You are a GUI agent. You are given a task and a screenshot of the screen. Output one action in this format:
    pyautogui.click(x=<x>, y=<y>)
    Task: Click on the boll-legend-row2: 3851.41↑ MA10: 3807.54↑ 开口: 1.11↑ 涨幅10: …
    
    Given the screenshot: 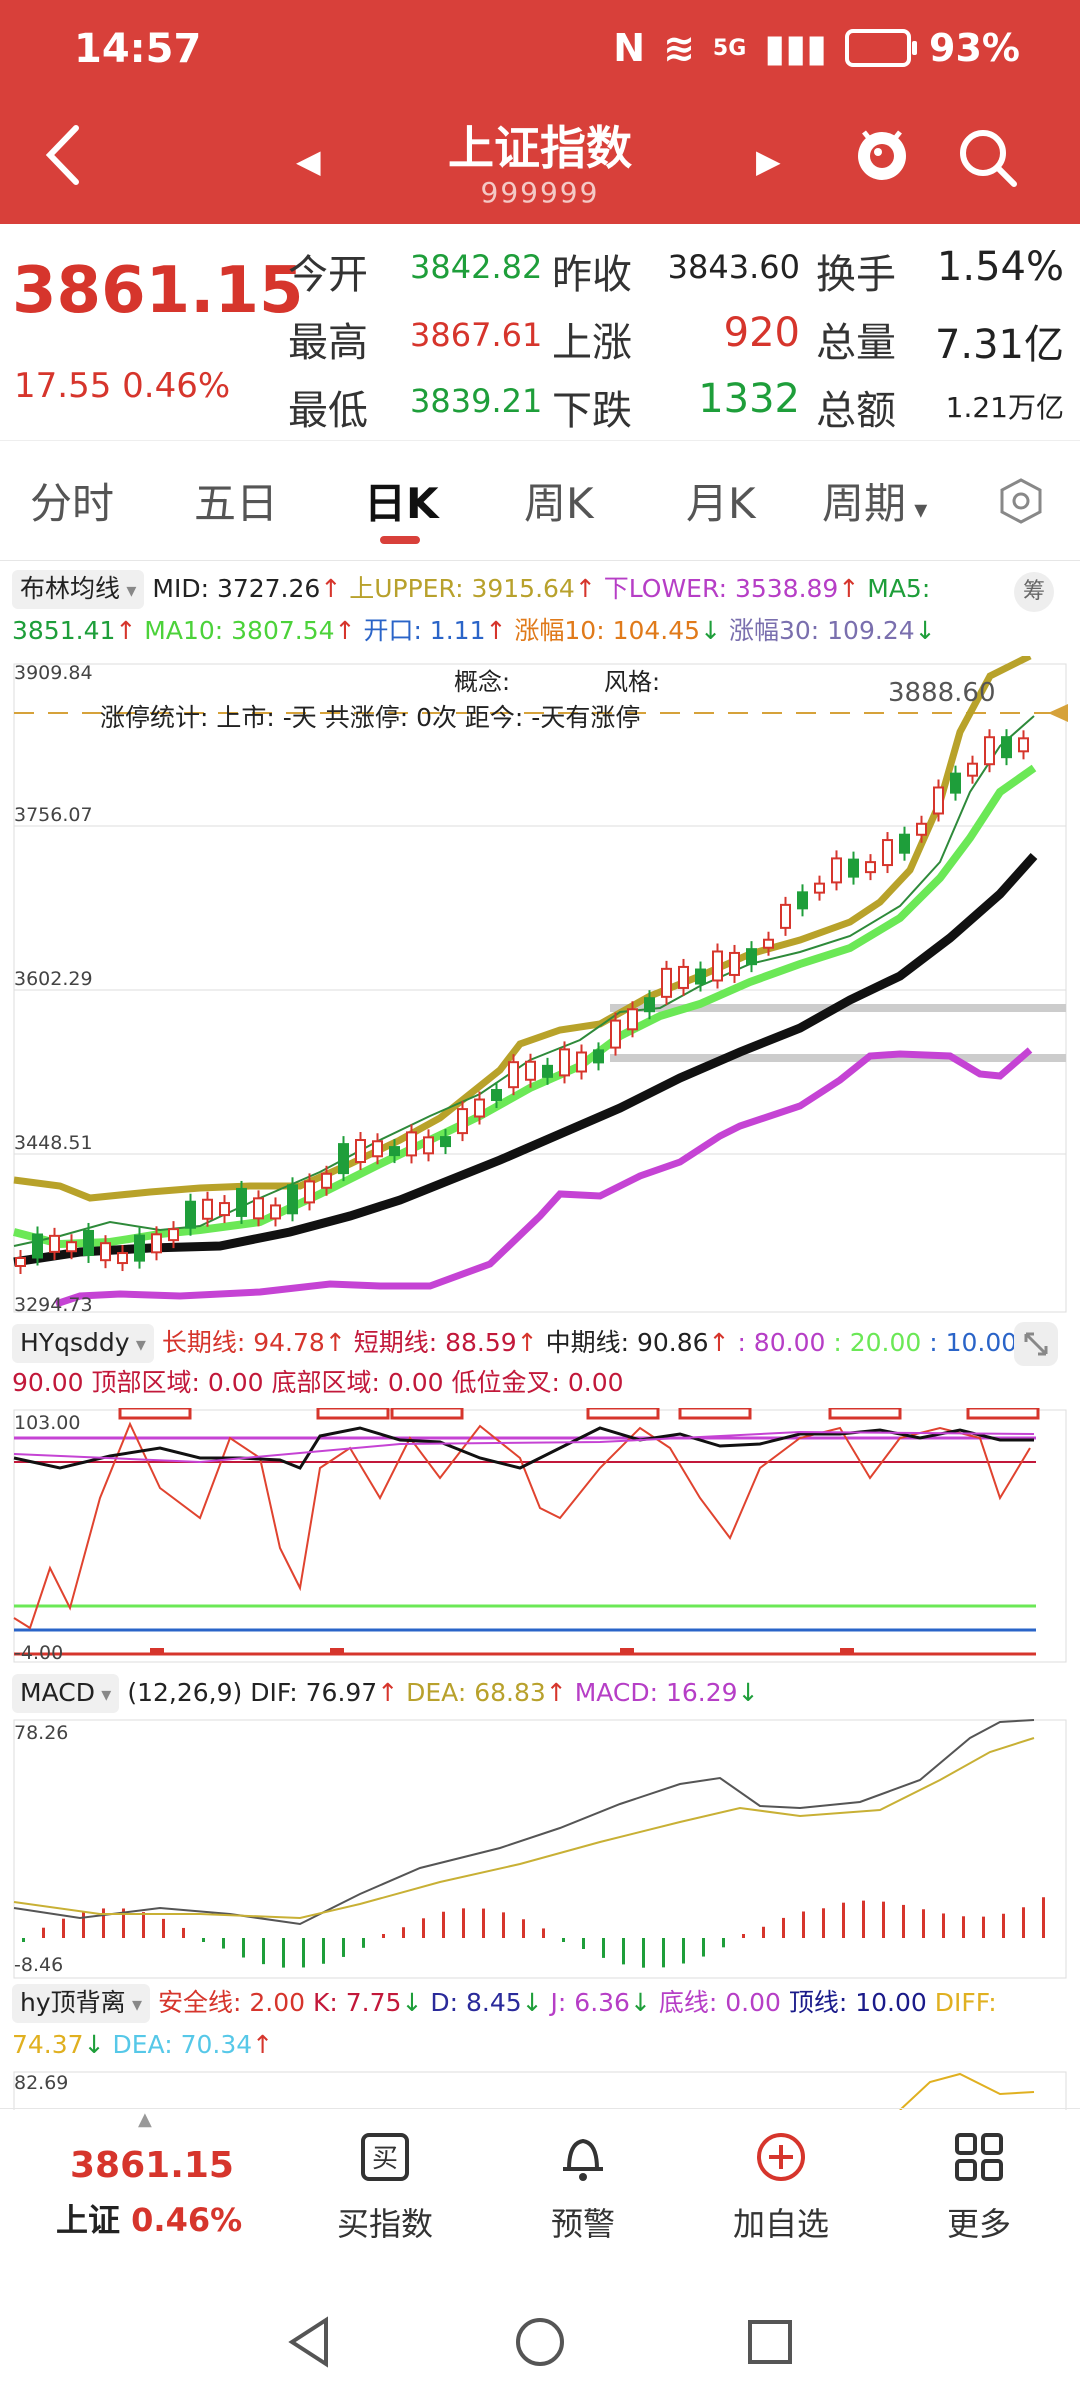 What is the action you would take?
    pyautogui.click(x=474, y=630)
    